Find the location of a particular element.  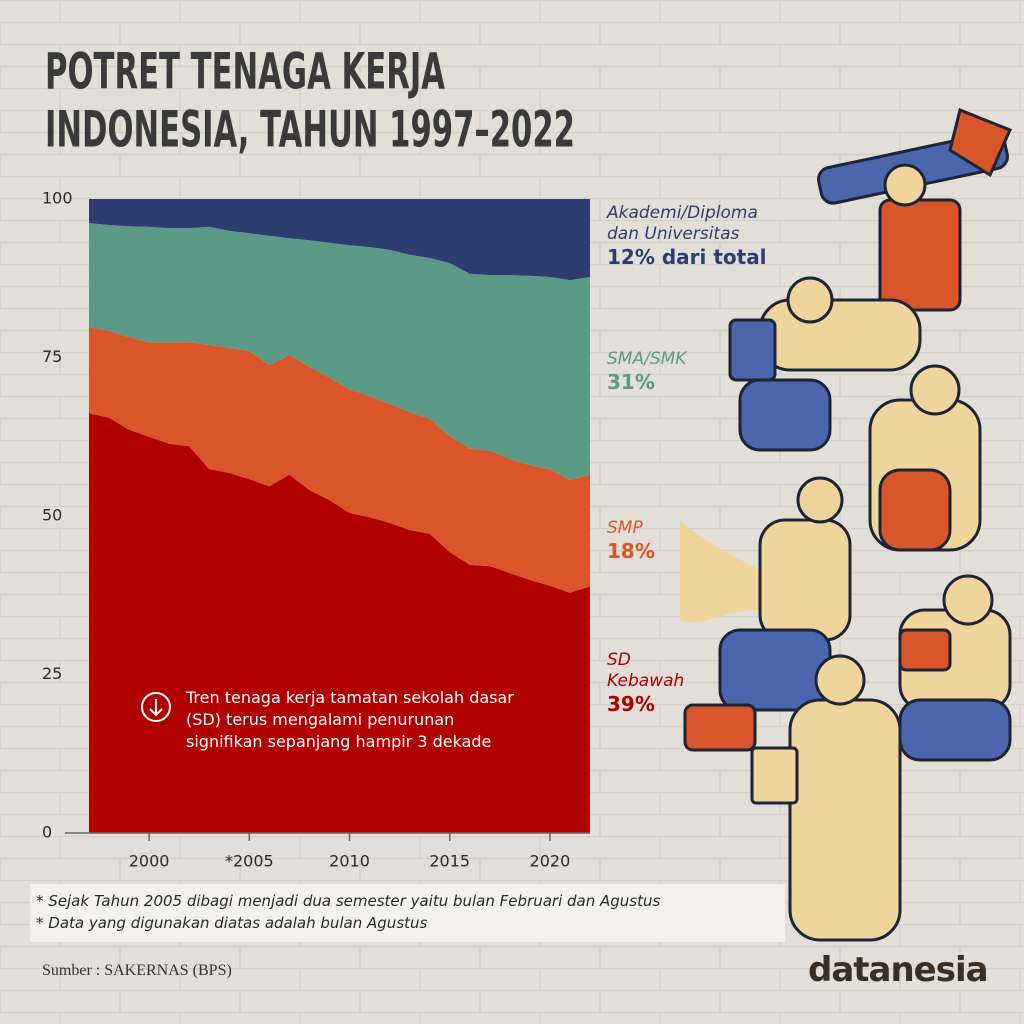

series-value-label: 12% dari total is located at coordinates (687, 257).